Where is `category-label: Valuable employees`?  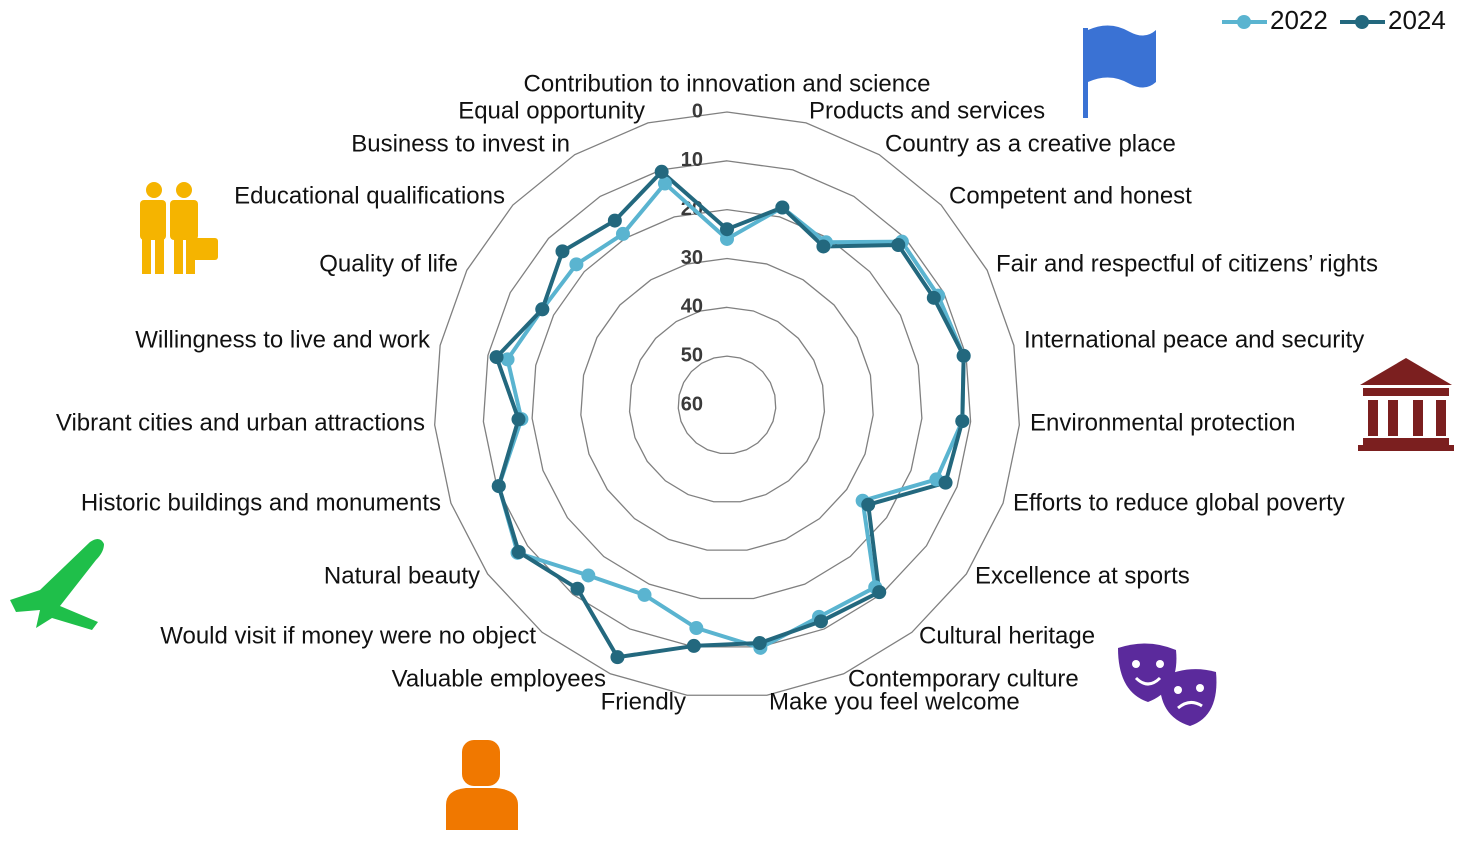
category-label: Valuable employees is located at coordinates (499, 678).